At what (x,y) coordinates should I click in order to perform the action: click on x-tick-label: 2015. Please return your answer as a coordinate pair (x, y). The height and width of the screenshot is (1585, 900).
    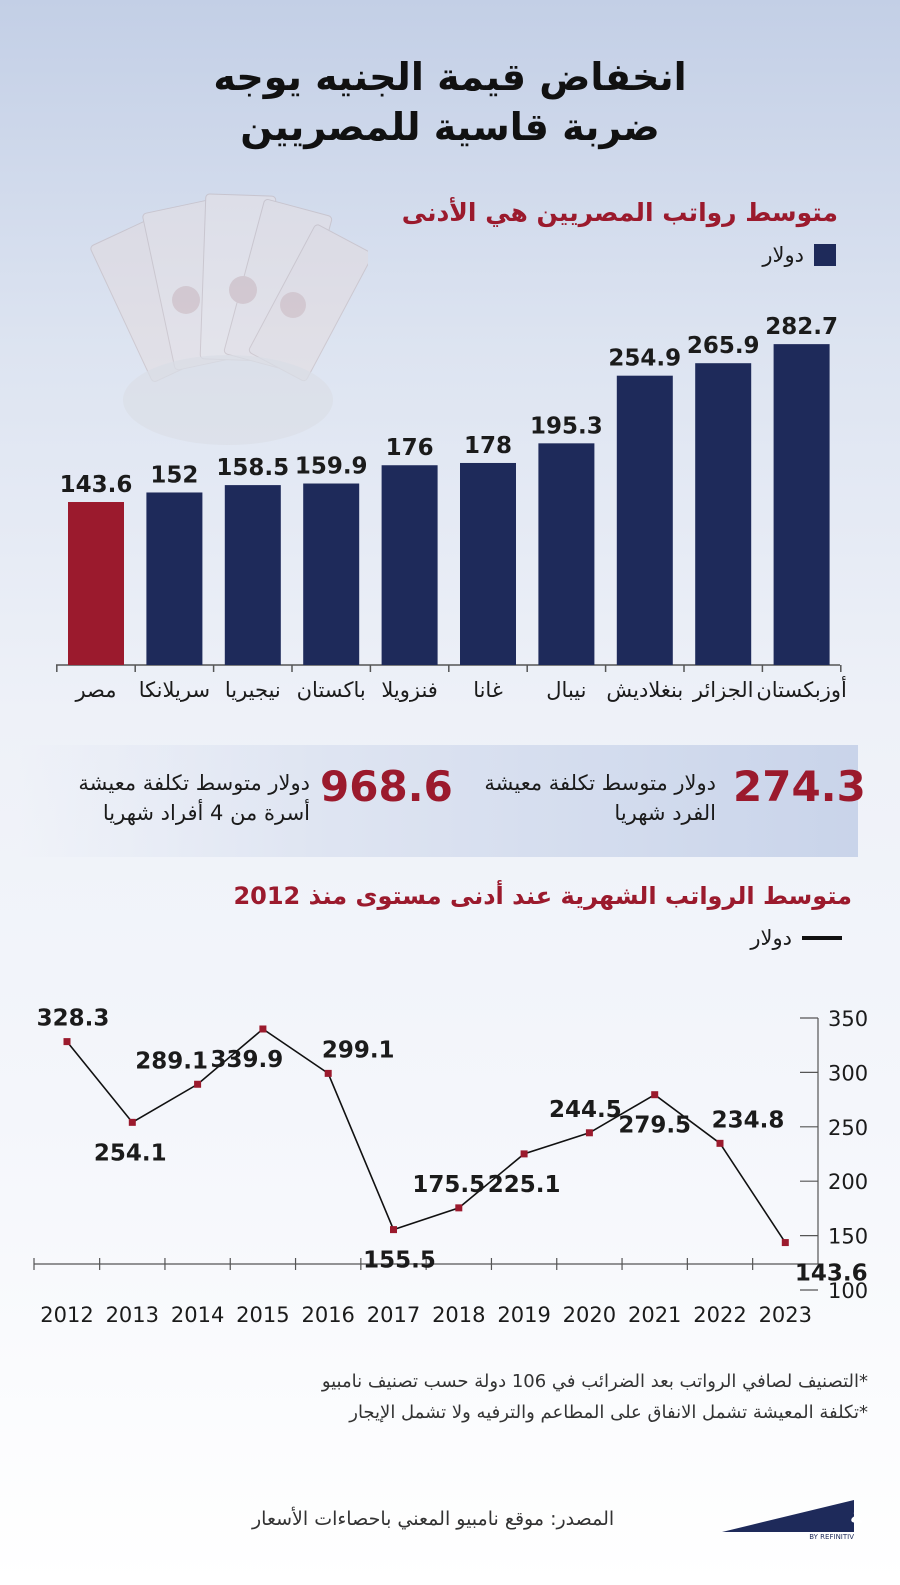
    Looking at the image, I should click on (262, 1315).